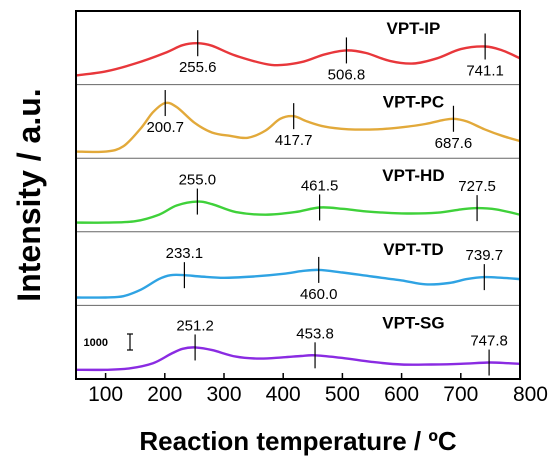 The image size is (550, 469). I want to click on series-label: VPT-SG, so click(413, 322).